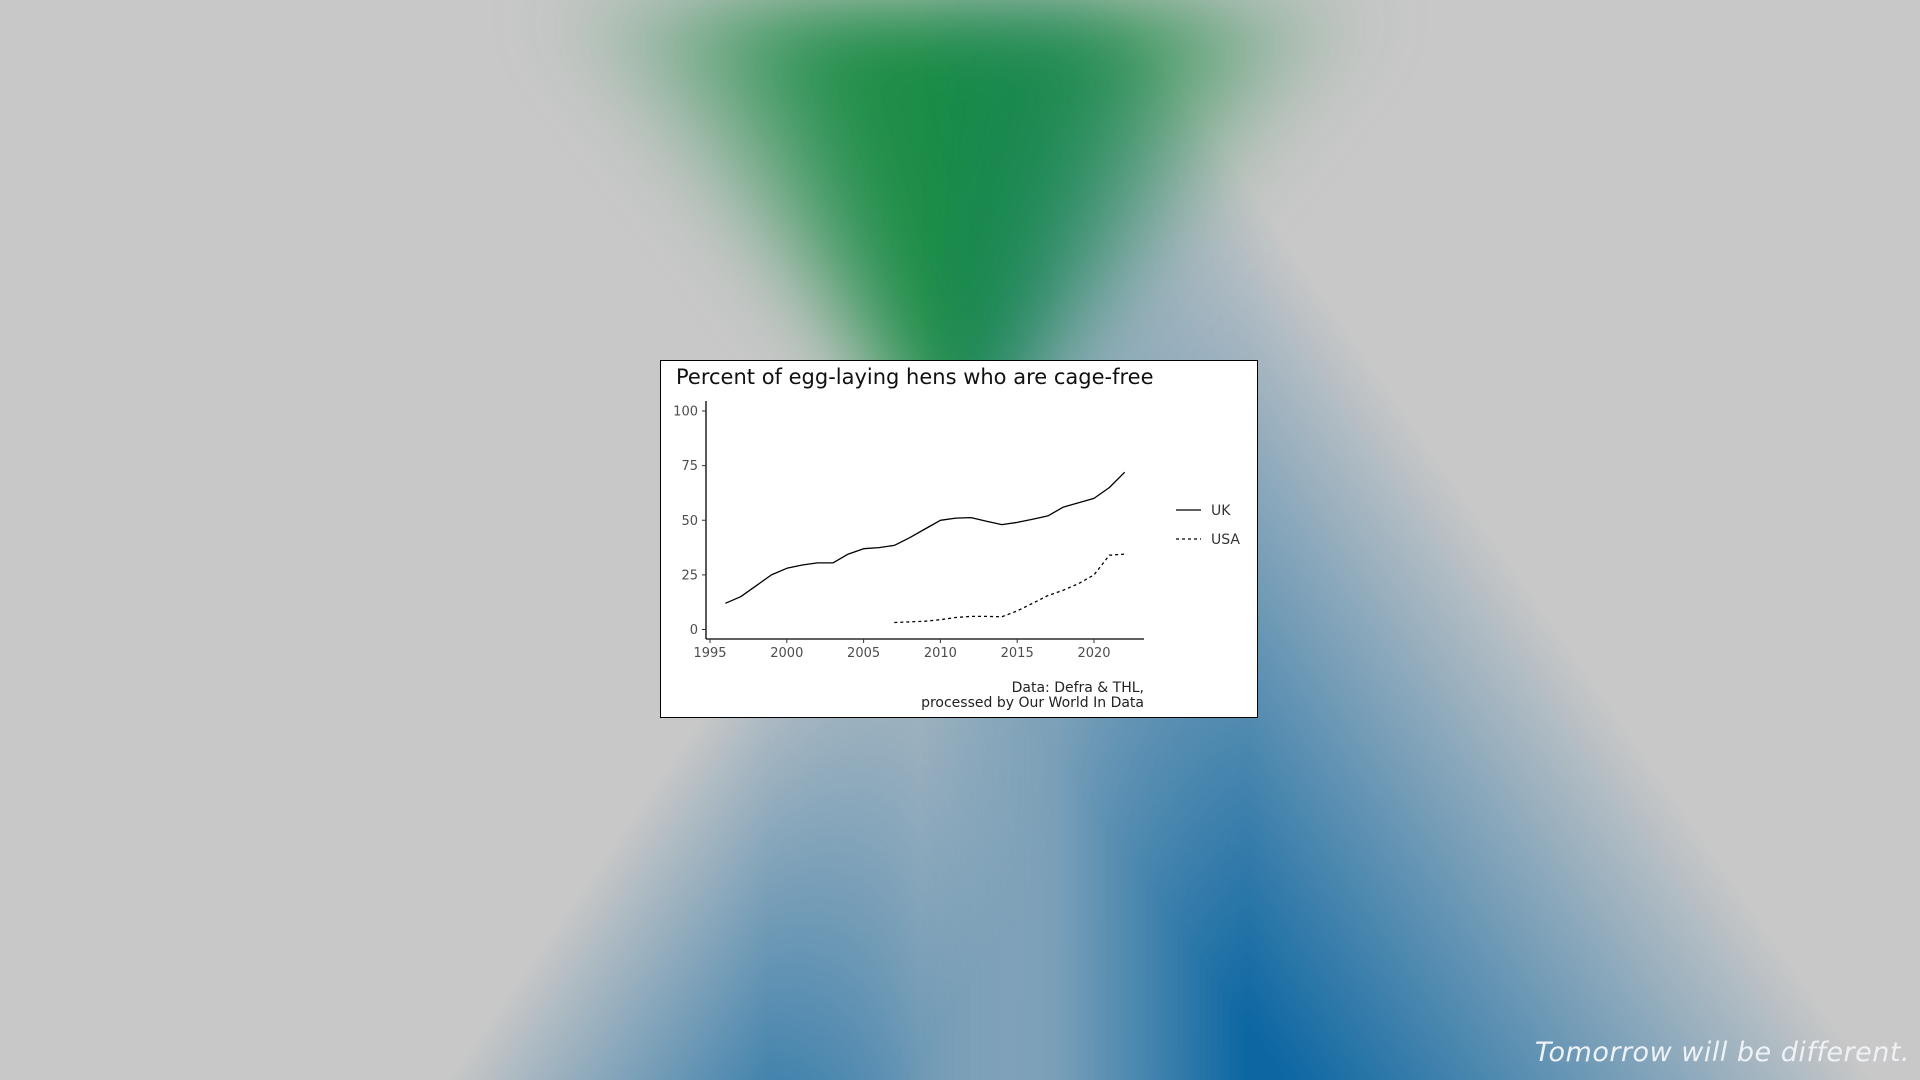 The width and height of the screenshot is (1920, 1080). I want to click on legend-label-usa: USA, so click(1225, 540).